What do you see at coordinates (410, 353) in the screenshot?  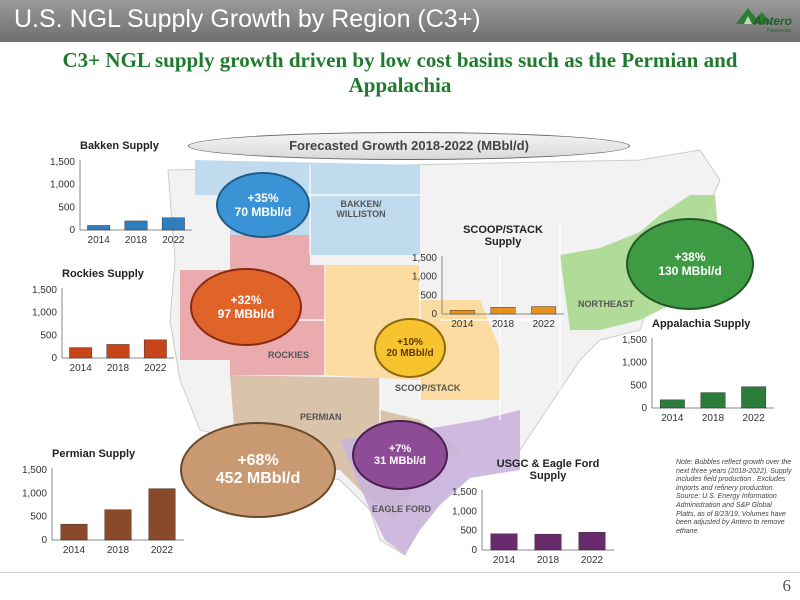 I see `bubble-scoop-value: 20 MBbl/d` at bounding box center [410, 353].